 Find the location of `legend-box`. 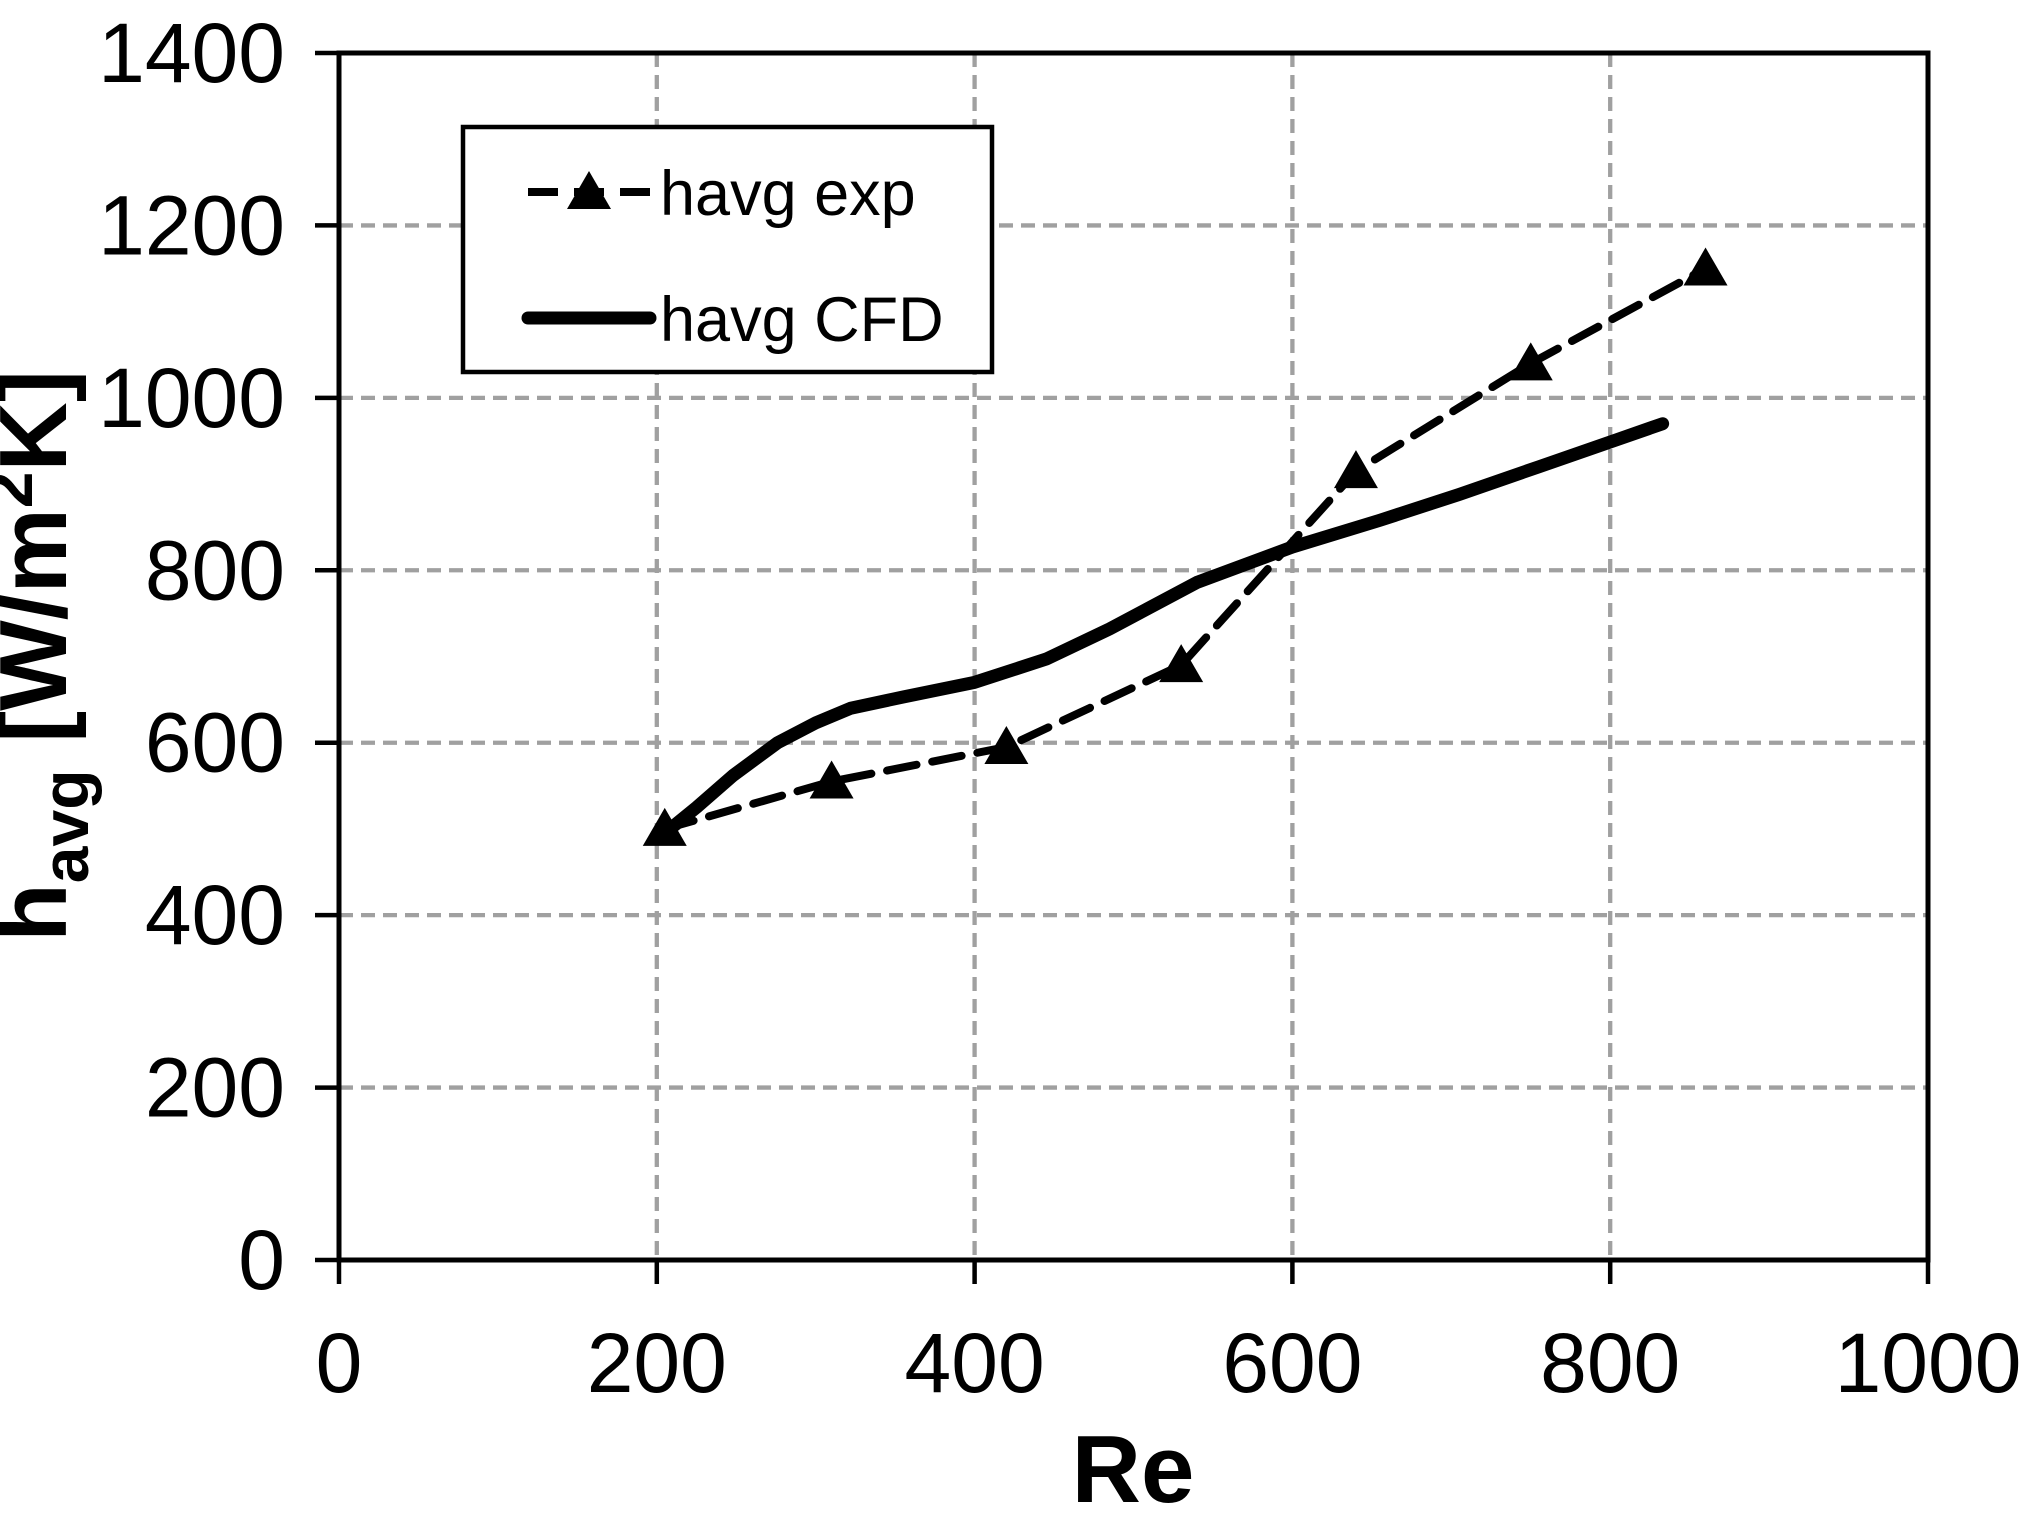

legend-box is located at coordinates (727, 249).